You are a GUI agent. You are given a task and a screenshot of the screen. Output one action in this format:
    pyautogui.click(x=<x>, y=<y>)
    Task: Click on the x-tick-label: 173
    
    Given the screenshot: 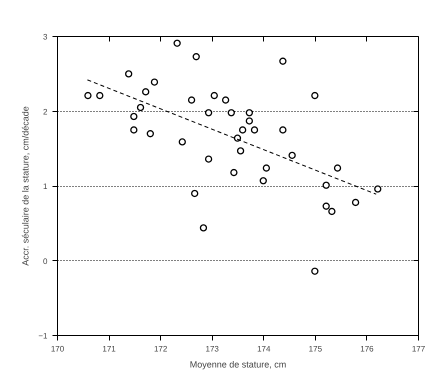 What is the action you would take?
    pyautogui.click(x=213, y=349)
    